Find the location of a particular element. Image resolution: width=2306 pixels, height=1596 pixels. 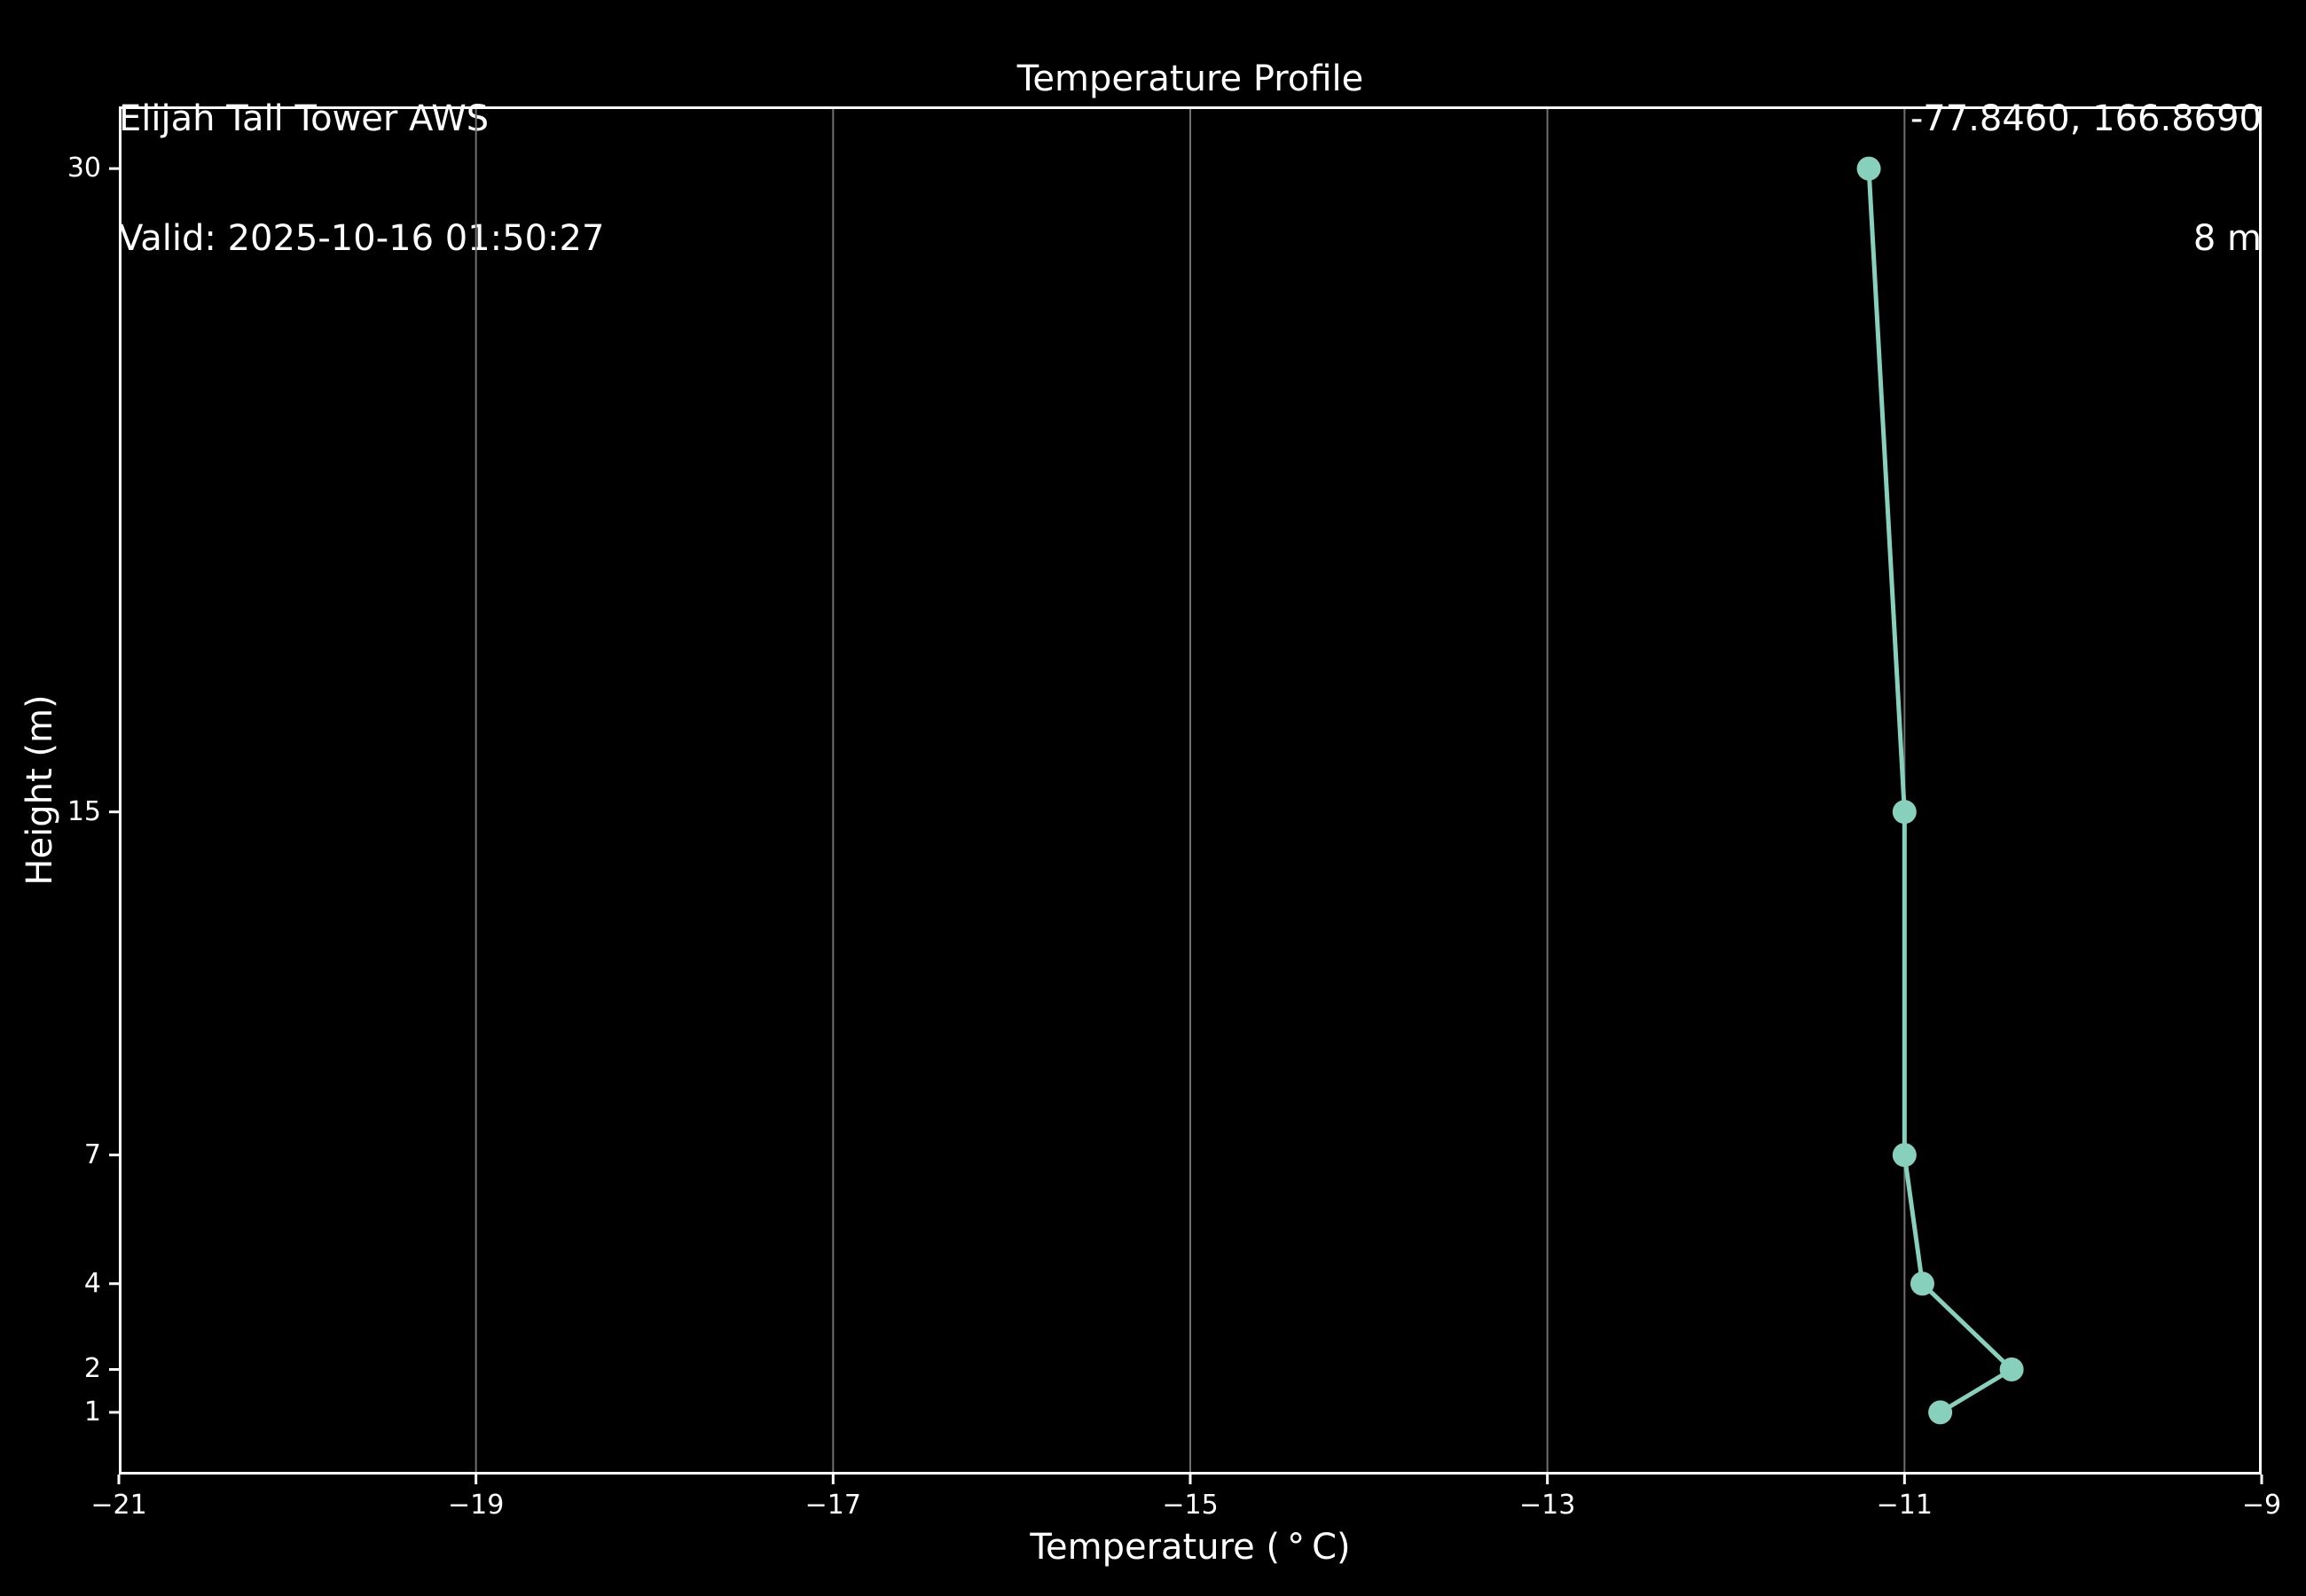

y-tick-label-2: 2 is located at coordinates (92, 1369).